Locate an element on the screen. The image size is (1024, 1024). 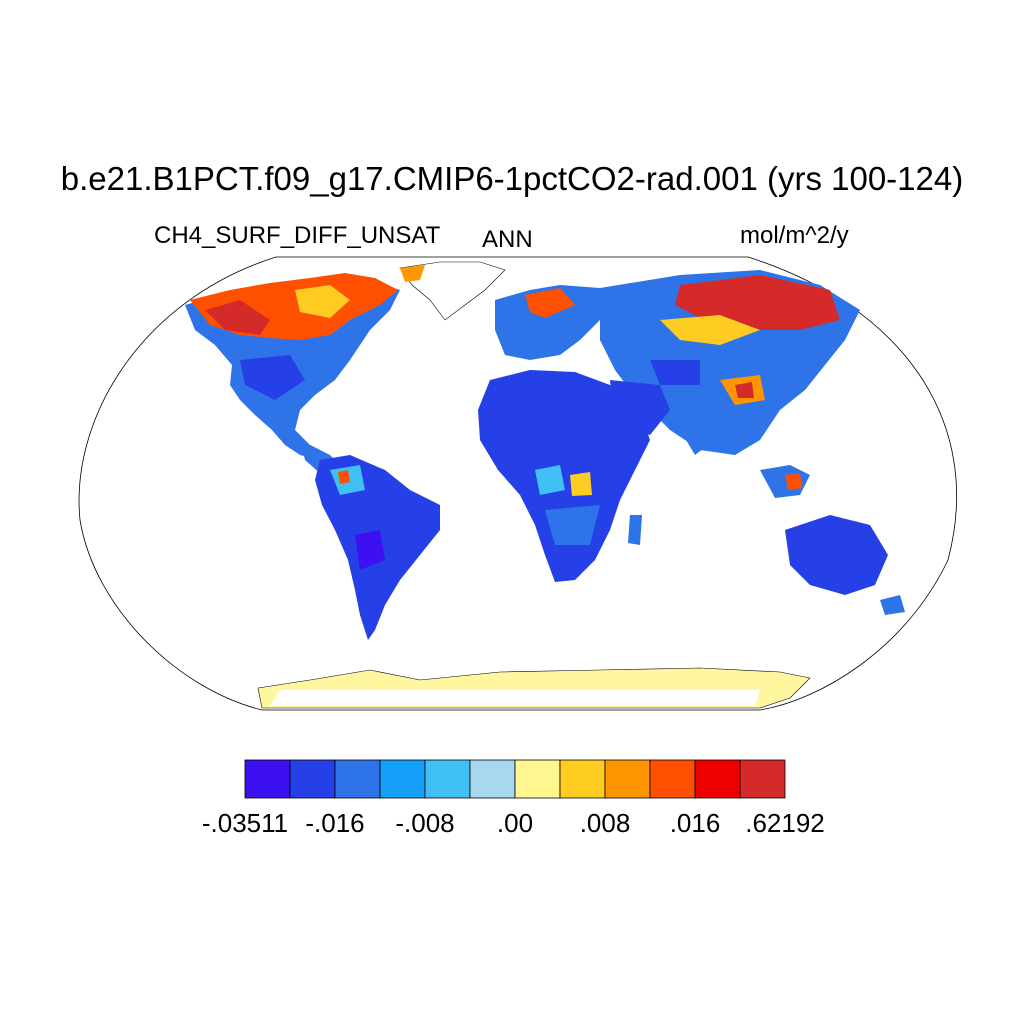
colorbar-tick-label: -.03511 is located at coordinates (245, 823).